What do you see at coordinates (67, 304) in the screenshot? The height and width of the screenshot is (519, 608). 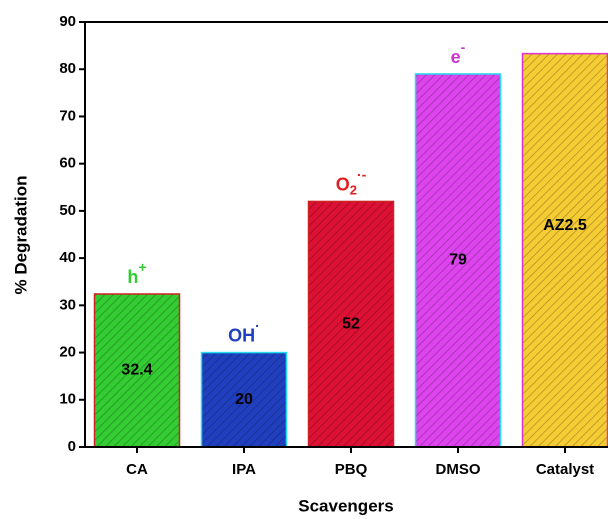 I see `y-tick-label: 30` at bounding box center [67, 304].